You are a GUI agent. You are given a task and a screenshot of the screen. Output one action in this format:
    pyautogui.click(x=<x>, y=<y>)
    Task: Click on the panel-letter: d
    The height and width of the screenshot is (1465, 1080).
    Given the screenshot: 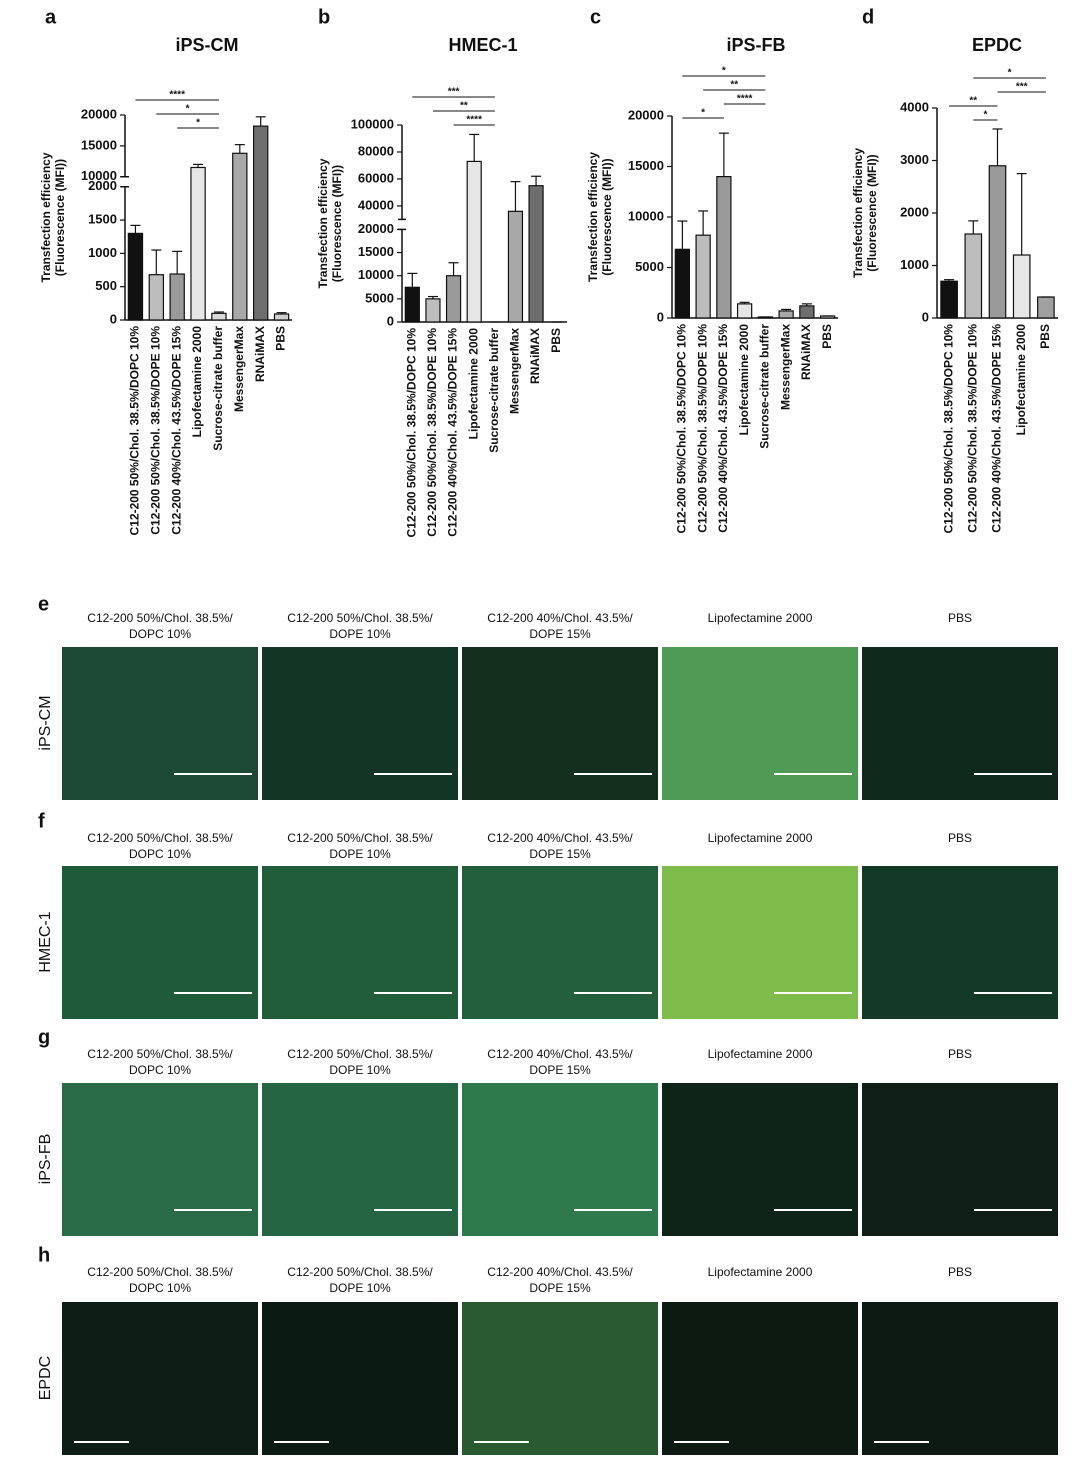 What is the action you would take?
    pyautogui.click(x=868, y=17)
    